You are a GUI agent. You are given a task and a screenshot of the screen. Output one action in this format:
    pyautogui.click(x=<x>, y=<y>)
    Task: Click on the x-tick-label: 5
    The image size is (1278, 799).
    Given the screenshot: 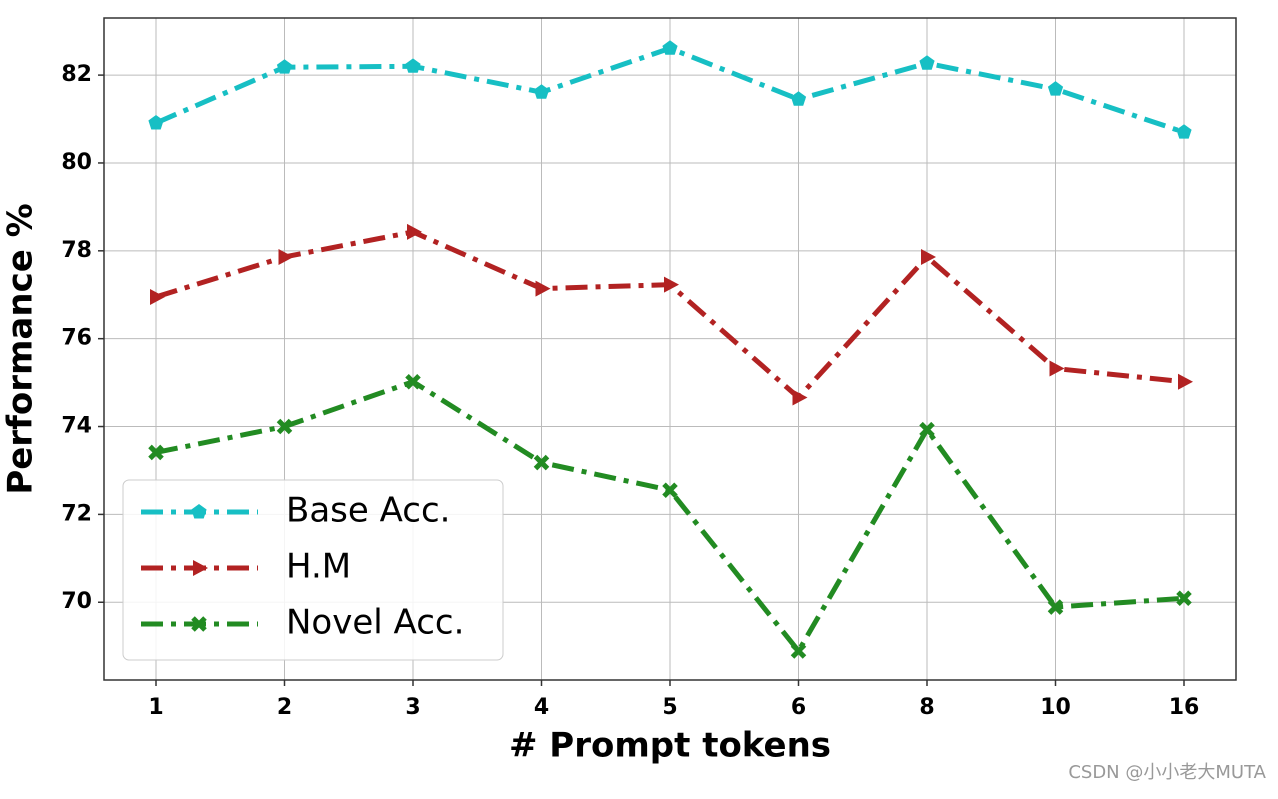 What is the action you would take?
    pyautogui.click(x=669, y=707)
    